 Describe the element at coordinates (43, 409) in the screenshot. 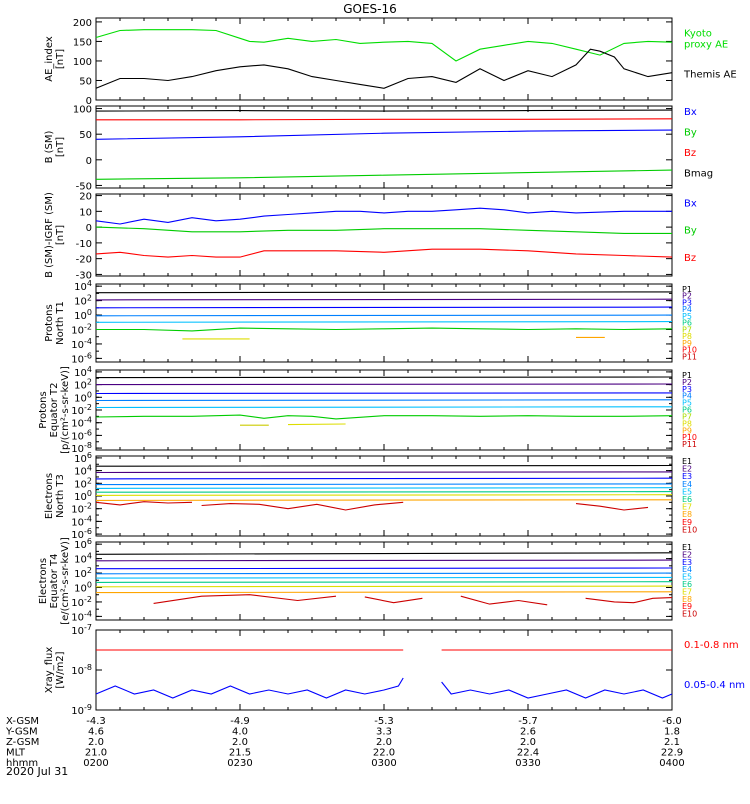

I see `ylabel-line: Protons` at that location.